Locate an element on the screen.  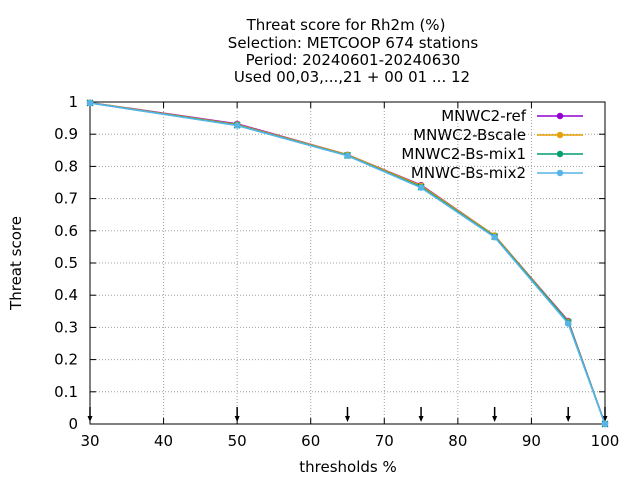
x-axis-label: thresholds % is located at coordinates (347, 467).